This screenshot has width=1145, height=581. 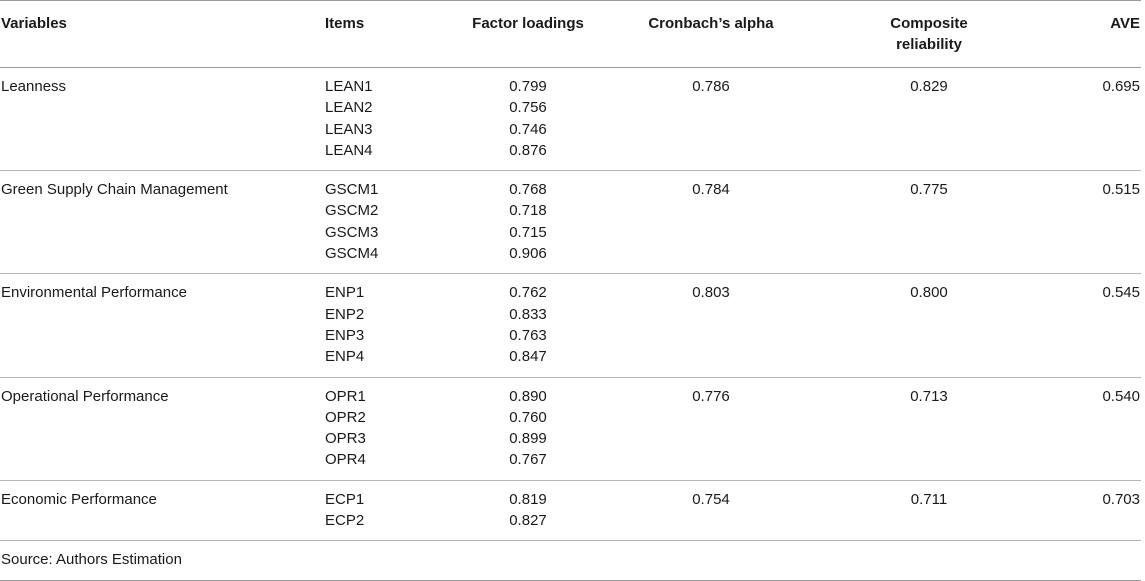 What do you see at coordinates (528, 211) in the screenshot?
I see `loading-value: 0.718` at bounding box center [528, 211].